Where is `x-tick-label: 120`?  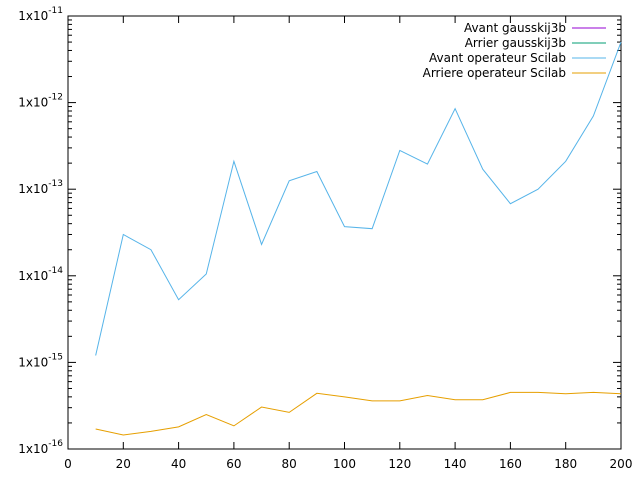
x-tick-label: 120 is located at coordinates (399, 464).